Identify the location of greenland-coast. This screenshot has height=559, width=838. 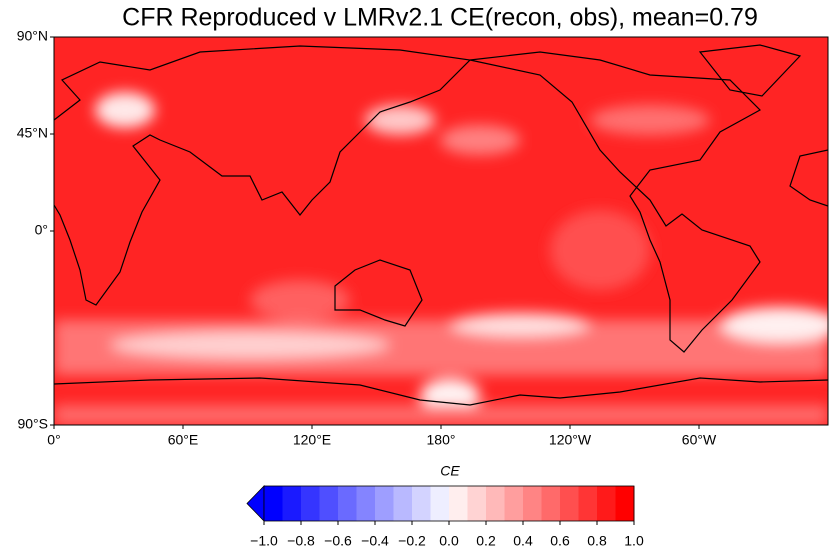
(750, 70).